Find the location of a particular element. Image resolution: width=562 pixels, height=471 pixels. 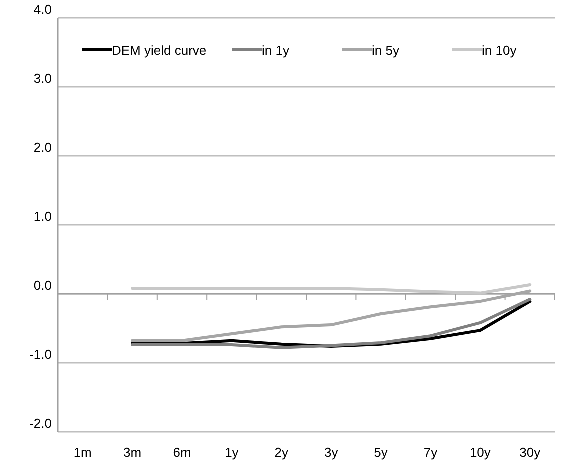

y-tick-label: 0.0 is located at coordinates (43, 285).